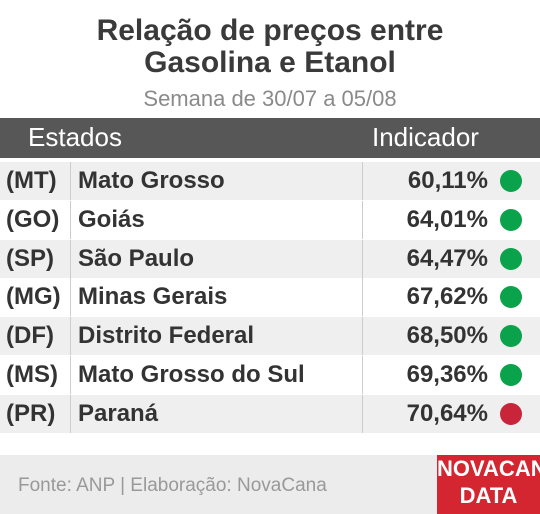 This screenshot has height=514, width=540. What do you see at coordinates (447, 219) in the screenshot?
I see `indicator: 64,01%` at bounding box center [447, 219].